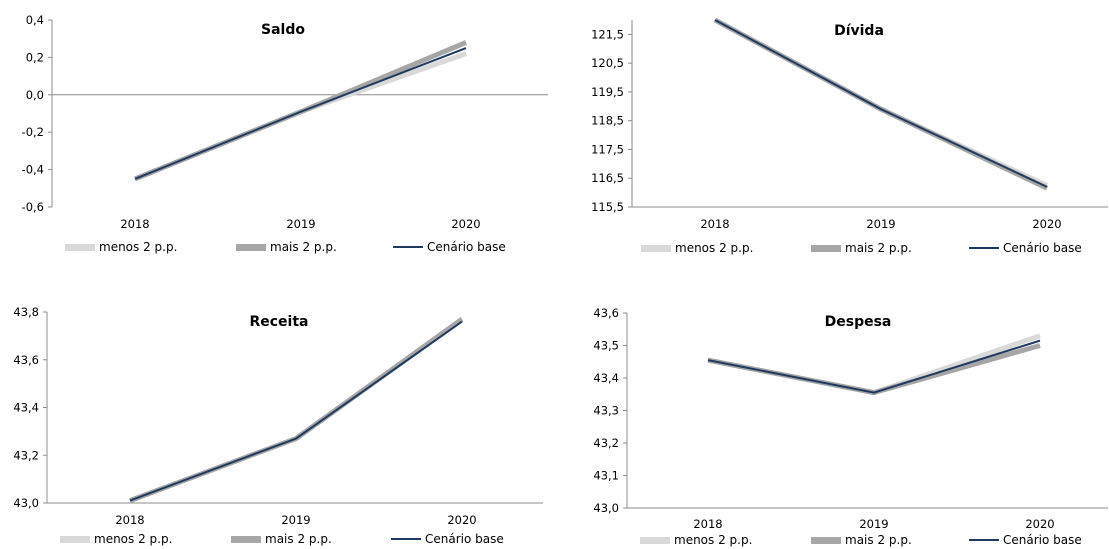  Describe the element at coordinates (858, 322) in the screenshot. I see `chart-title: Despesa` at that location.